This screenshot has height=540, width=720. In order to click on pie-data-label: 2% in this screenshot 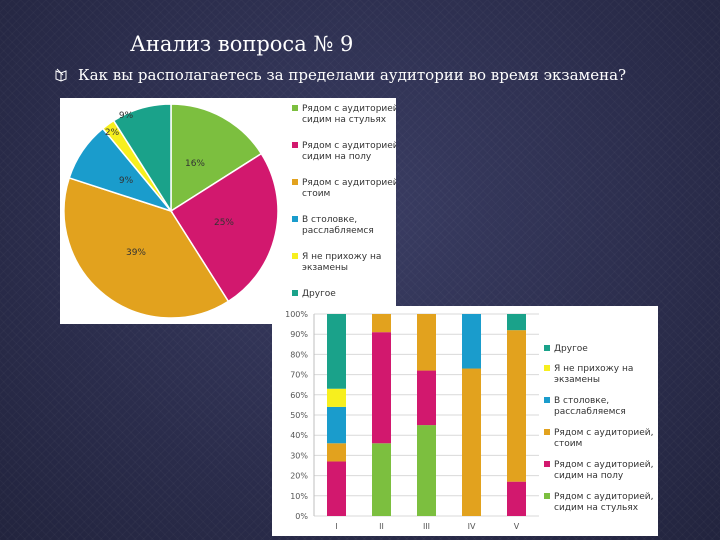, I will do `click(112, 133)`.